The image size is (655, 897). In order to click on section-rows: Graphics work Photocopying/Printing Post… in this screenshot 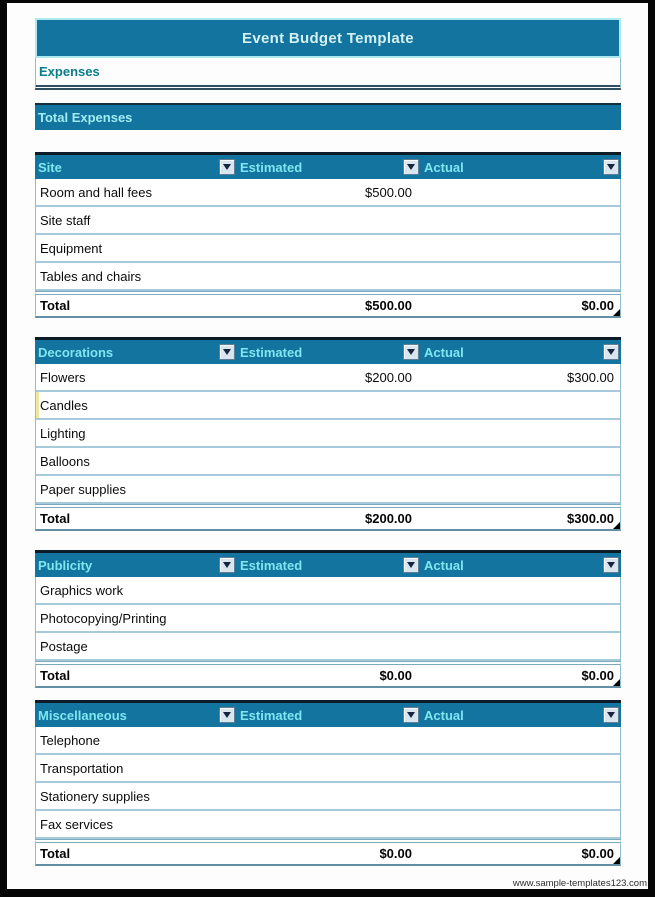, I will do `click(328, 619)`.